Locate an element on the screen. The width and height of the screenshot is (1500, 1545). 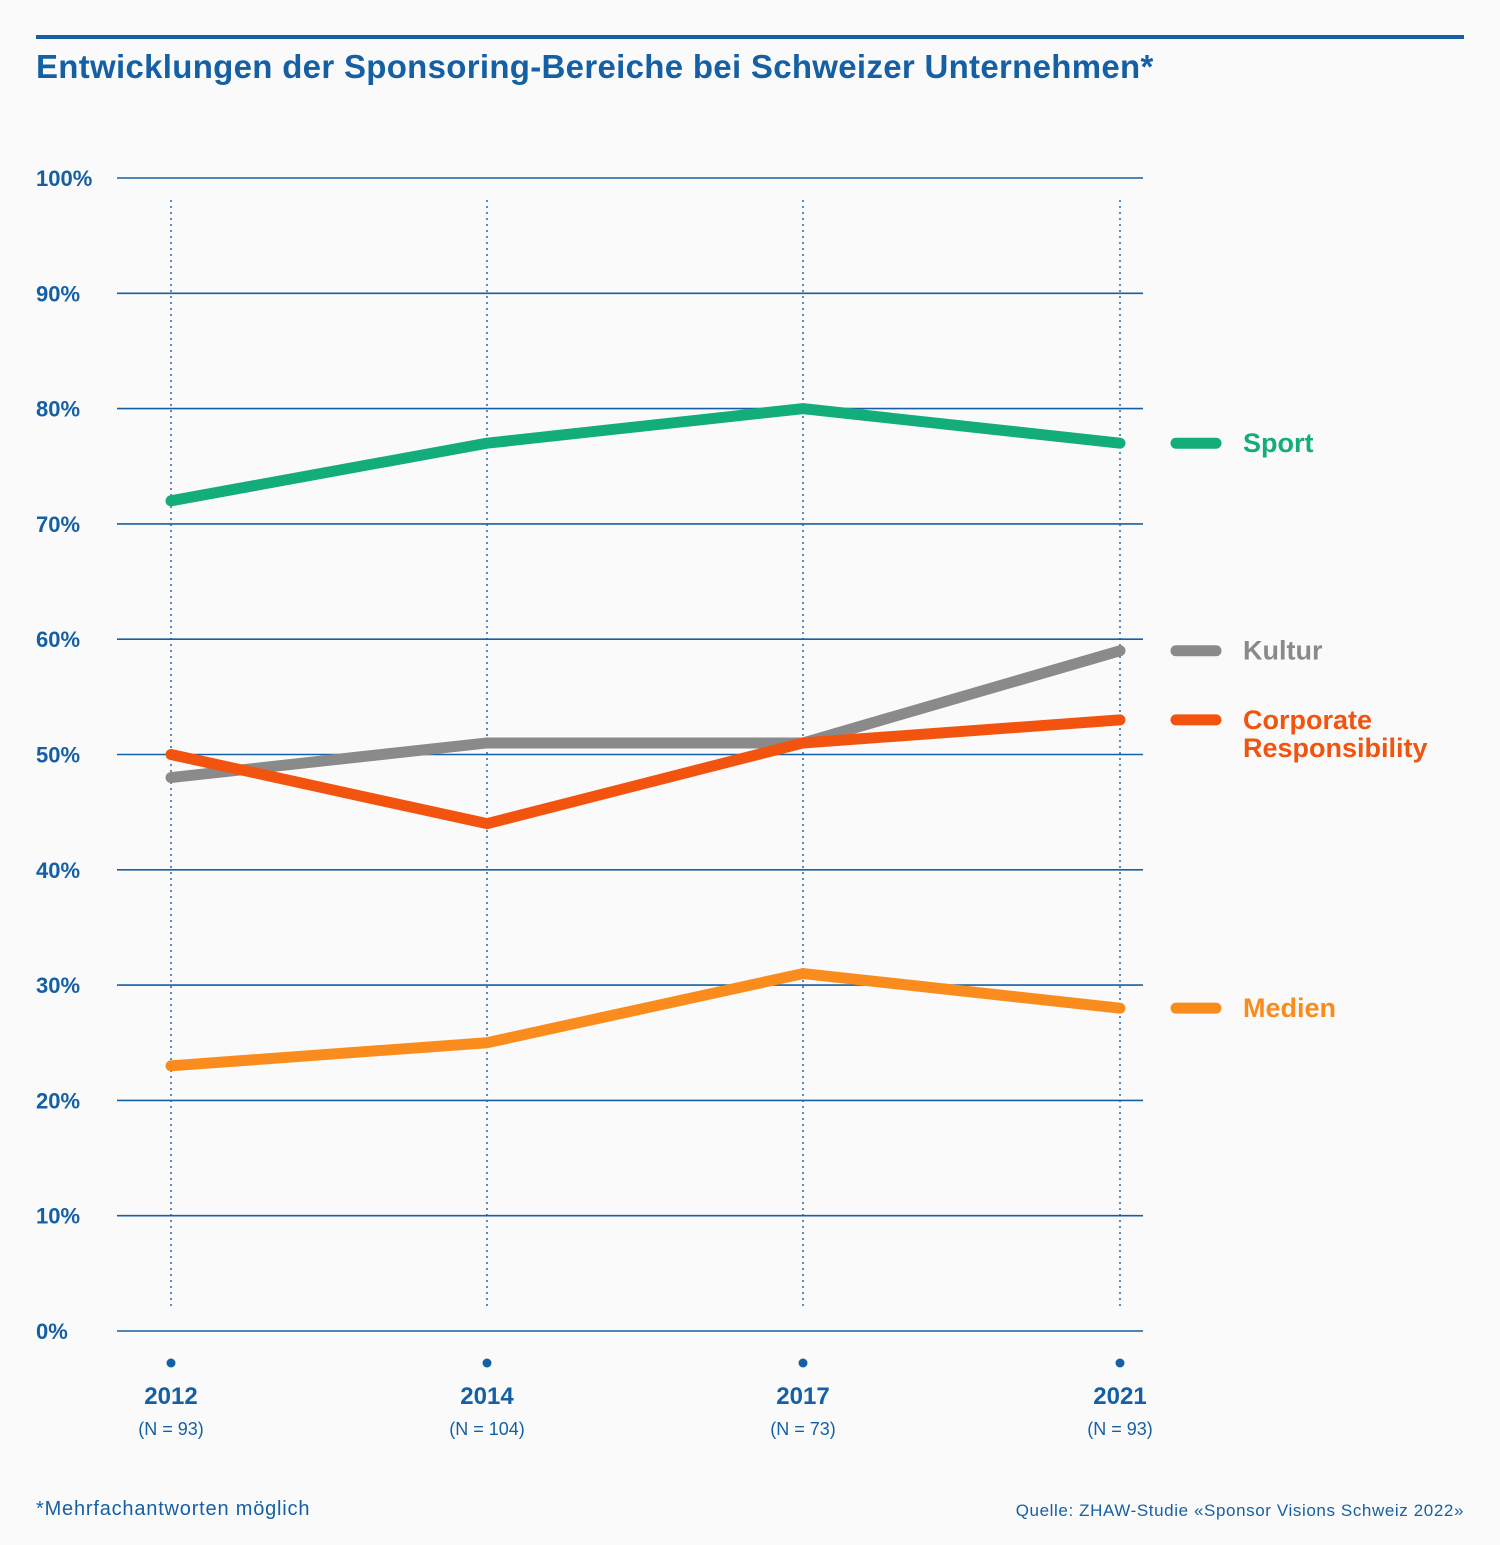
top-rule is located at coordinates (750, 37).